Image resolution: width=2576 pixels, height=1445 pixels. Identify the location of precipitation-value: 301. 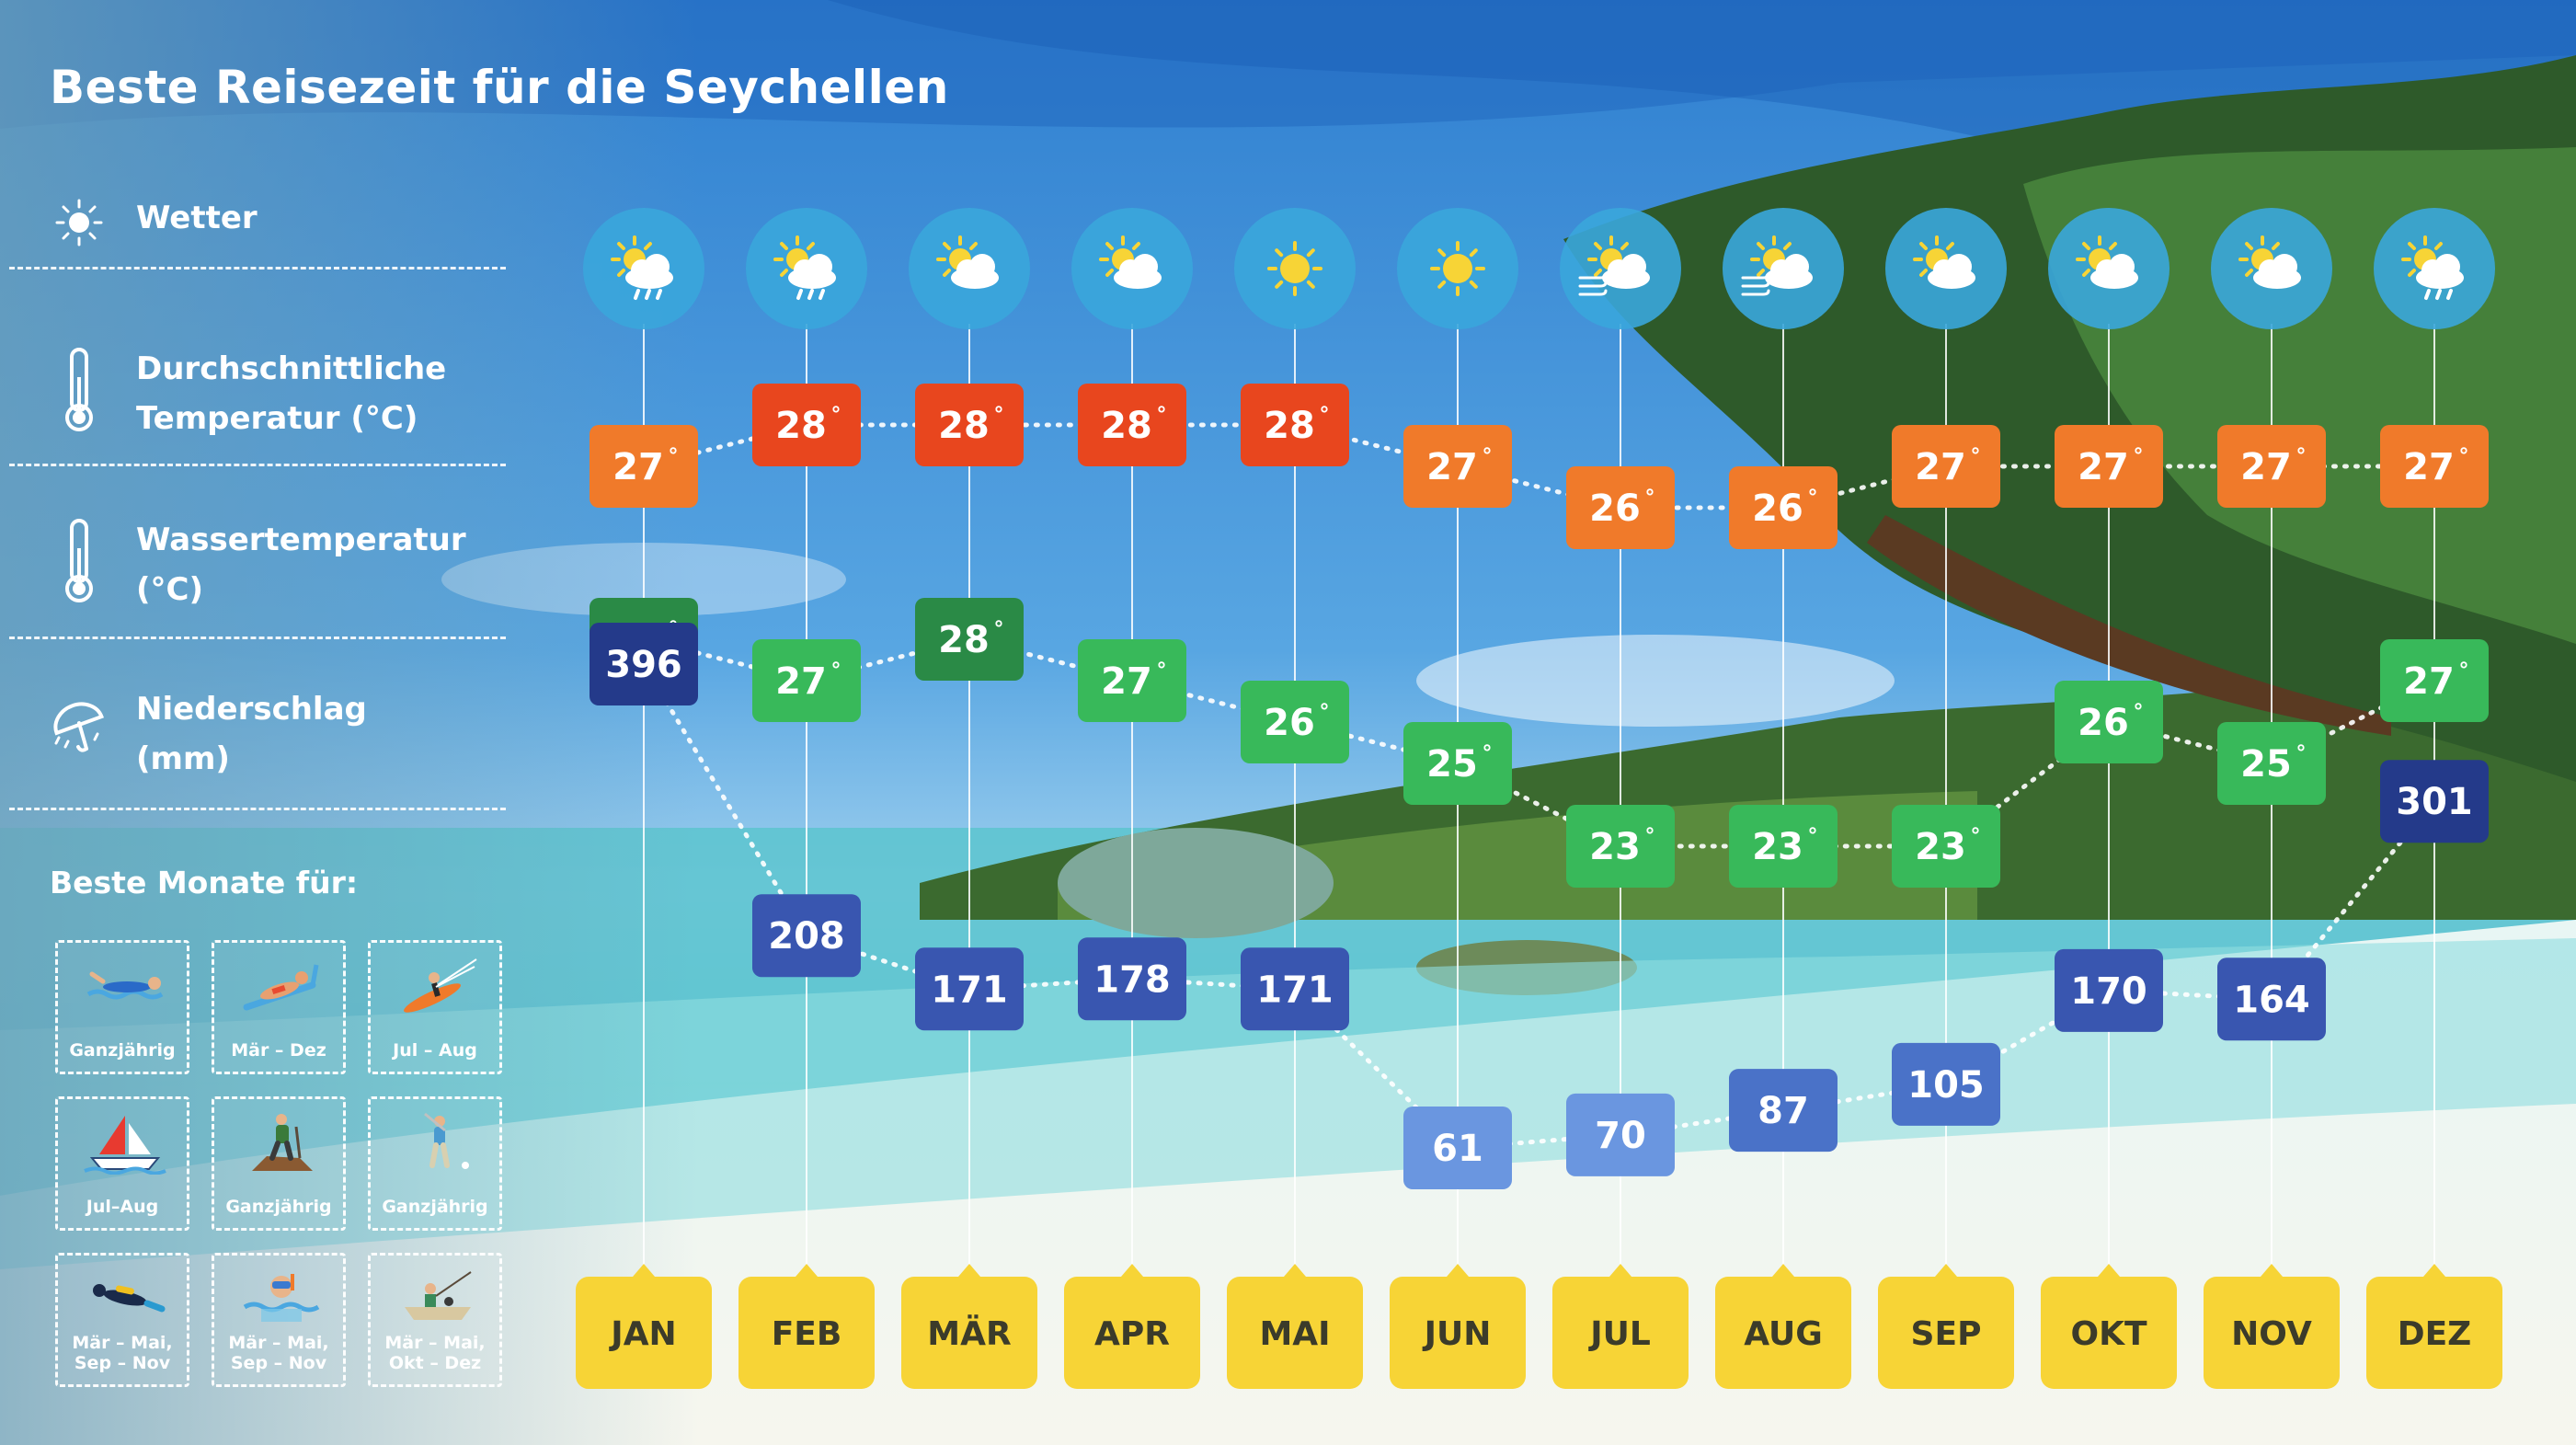
(2434, 801).